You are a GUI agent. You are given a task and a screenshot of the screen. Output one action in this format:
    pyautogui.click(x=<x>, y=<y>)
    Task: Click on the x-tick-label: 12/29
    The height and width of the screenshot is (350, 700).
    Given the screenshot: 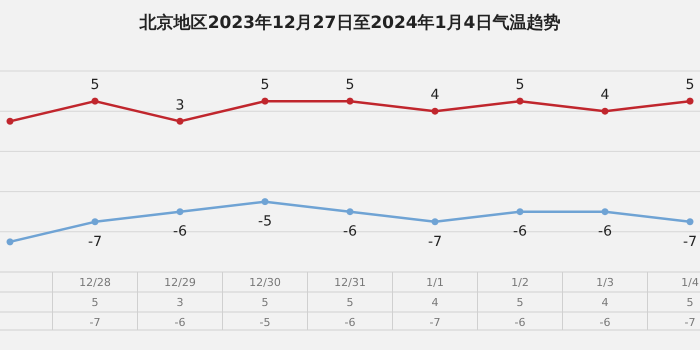 What is the action you would take?
    pyautogui.click(x=180, y=282)
    